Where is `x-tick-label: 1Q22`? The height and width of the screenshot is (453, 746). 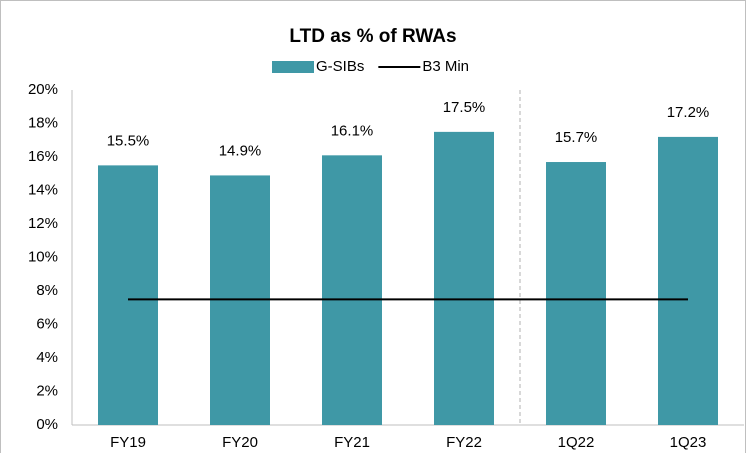
x-tick-label: 1Q22 is located at coordinates (576, 442).